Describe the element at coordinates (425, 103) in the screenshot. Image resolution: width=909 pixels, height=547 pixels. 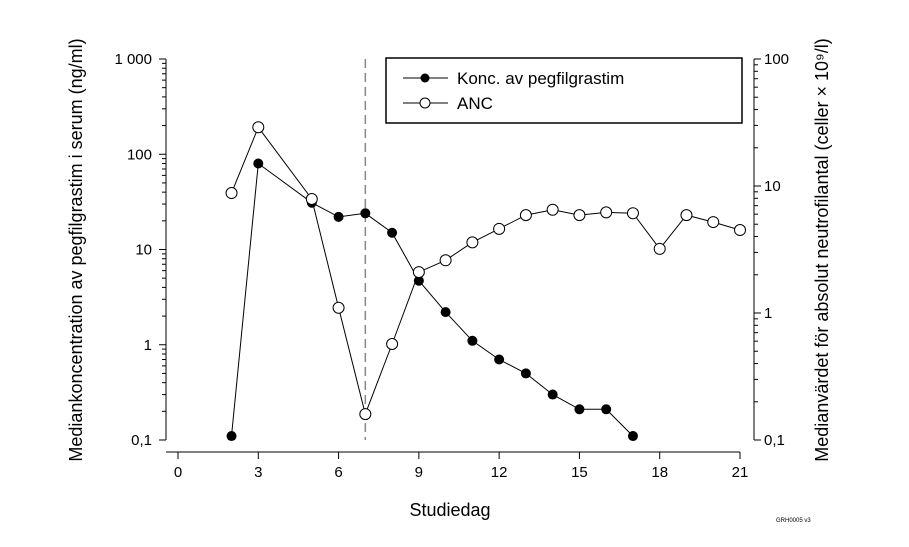
I see `legend-marker-anc` at that location.